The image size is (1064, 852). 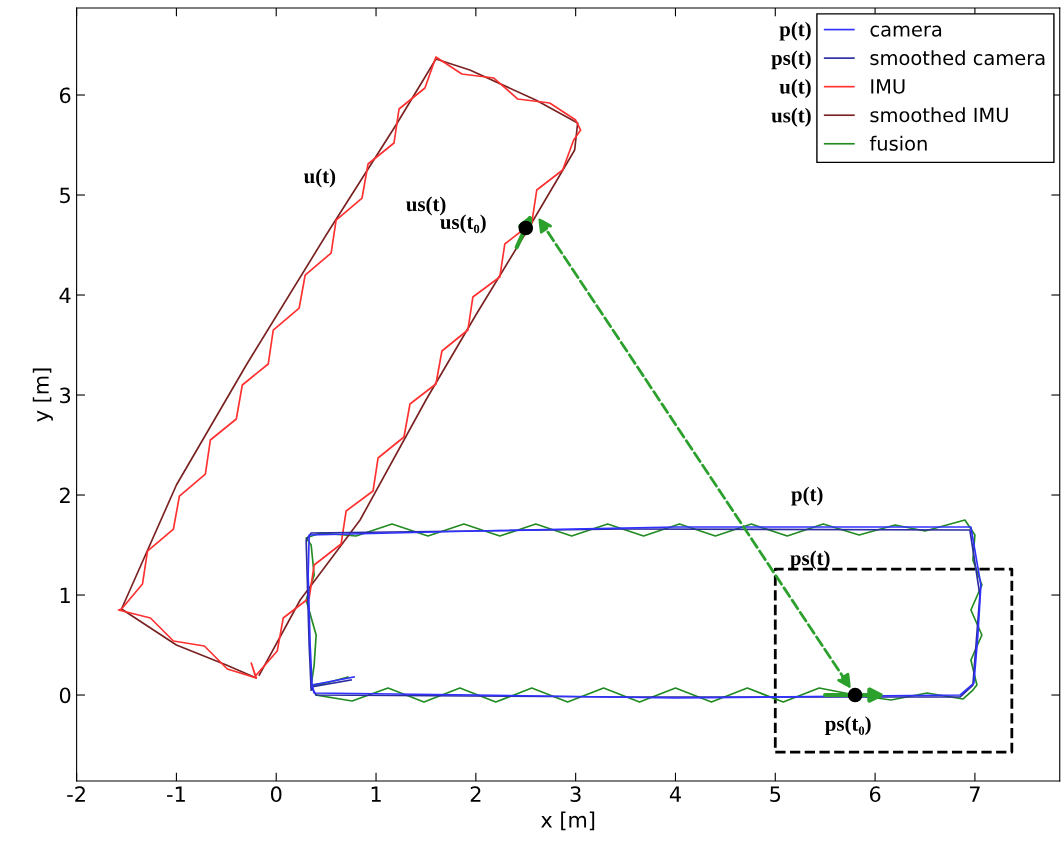 I want to click on y-tick-label: 2, so click(x=65, y=495).